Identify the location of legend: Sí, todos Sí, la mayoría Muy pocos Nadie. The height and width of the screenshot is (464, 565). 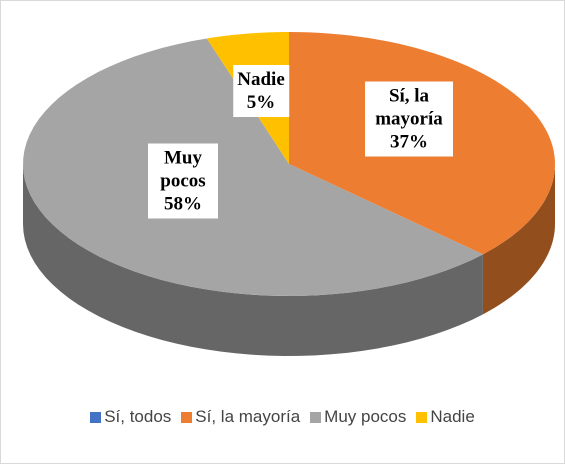
(282, 417).